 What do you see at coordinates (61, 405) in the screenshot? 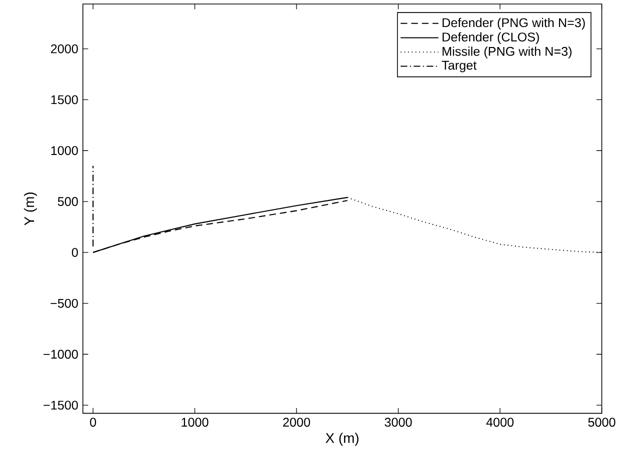
I see `y-tick-label: −1500` at bounding box center [61, 405].